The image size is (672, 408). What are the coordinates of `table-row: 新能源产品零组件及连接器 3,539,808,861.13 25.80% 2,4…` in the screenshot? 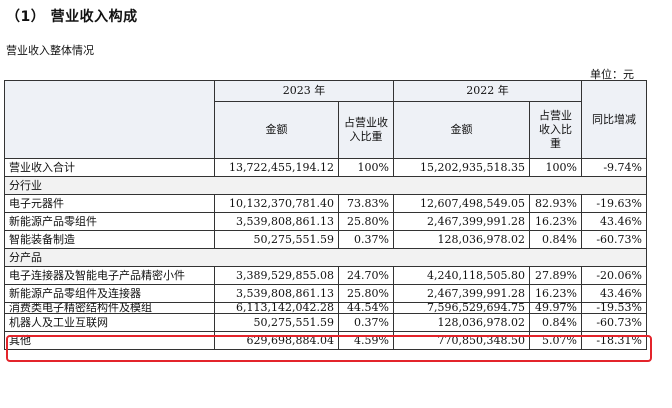 It's located at (325, 293).